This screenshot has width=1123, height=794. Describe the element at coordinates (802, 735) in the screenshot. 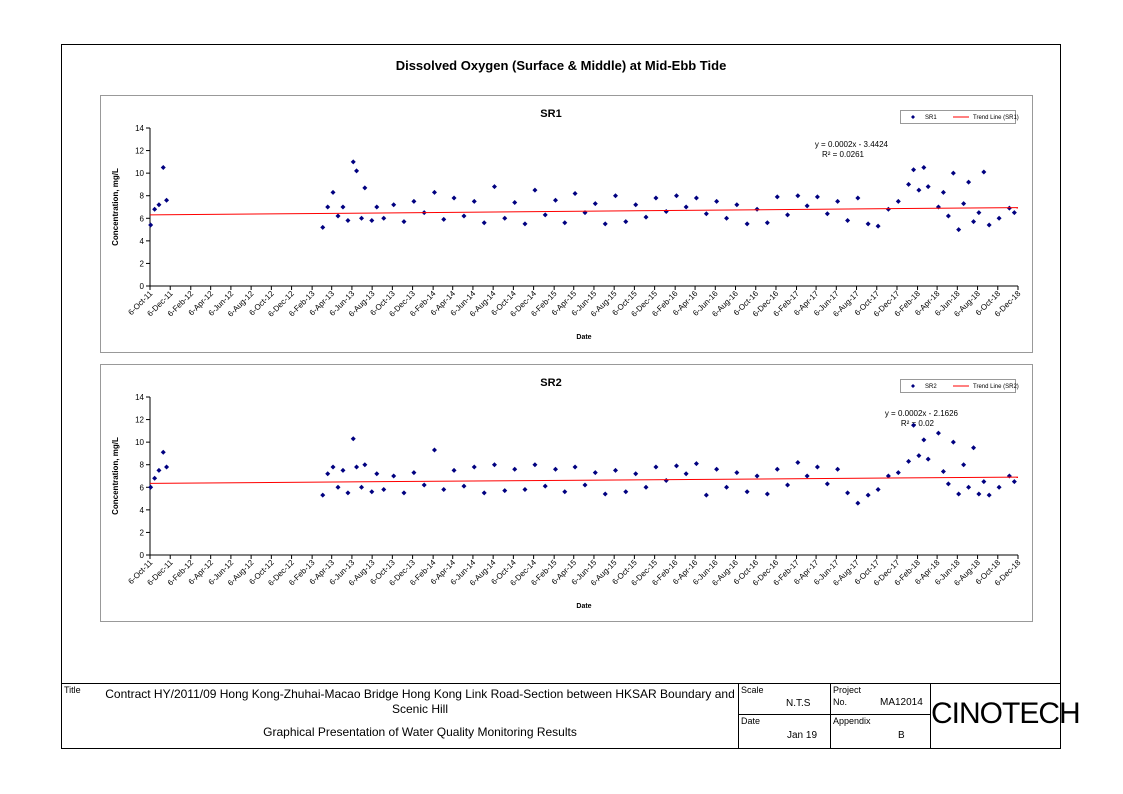

I see `date: Jan 19` at that location.